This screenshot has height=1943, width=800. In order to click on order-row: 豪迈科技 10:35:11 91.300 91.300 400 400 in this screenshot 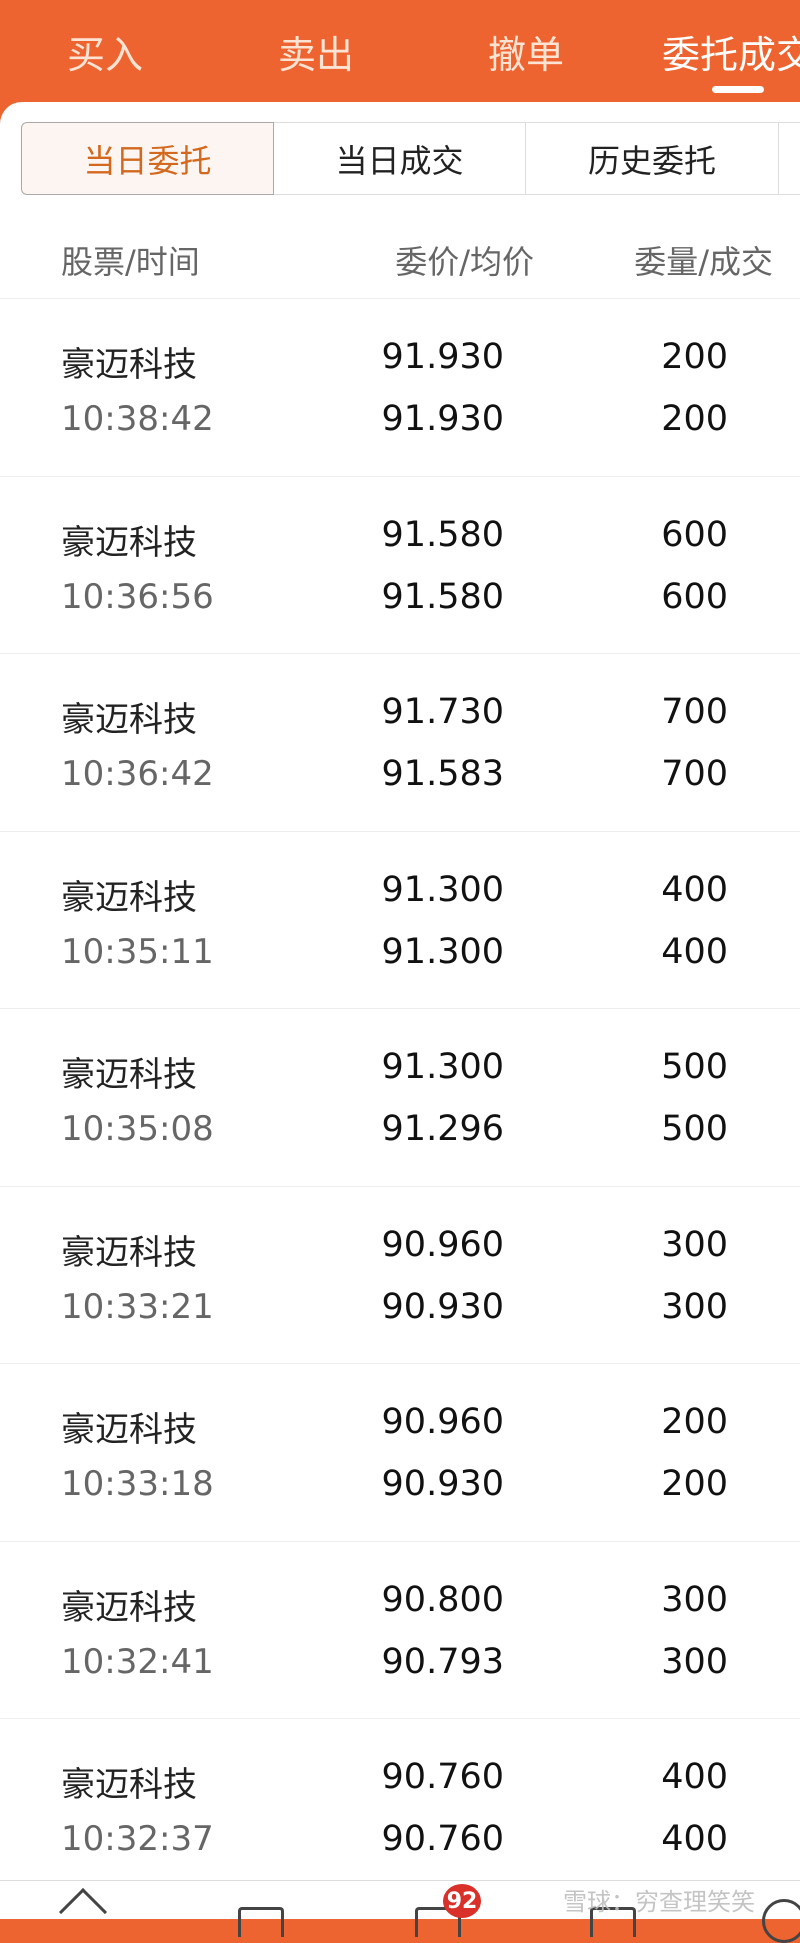, I will do `click(400, 919)`.